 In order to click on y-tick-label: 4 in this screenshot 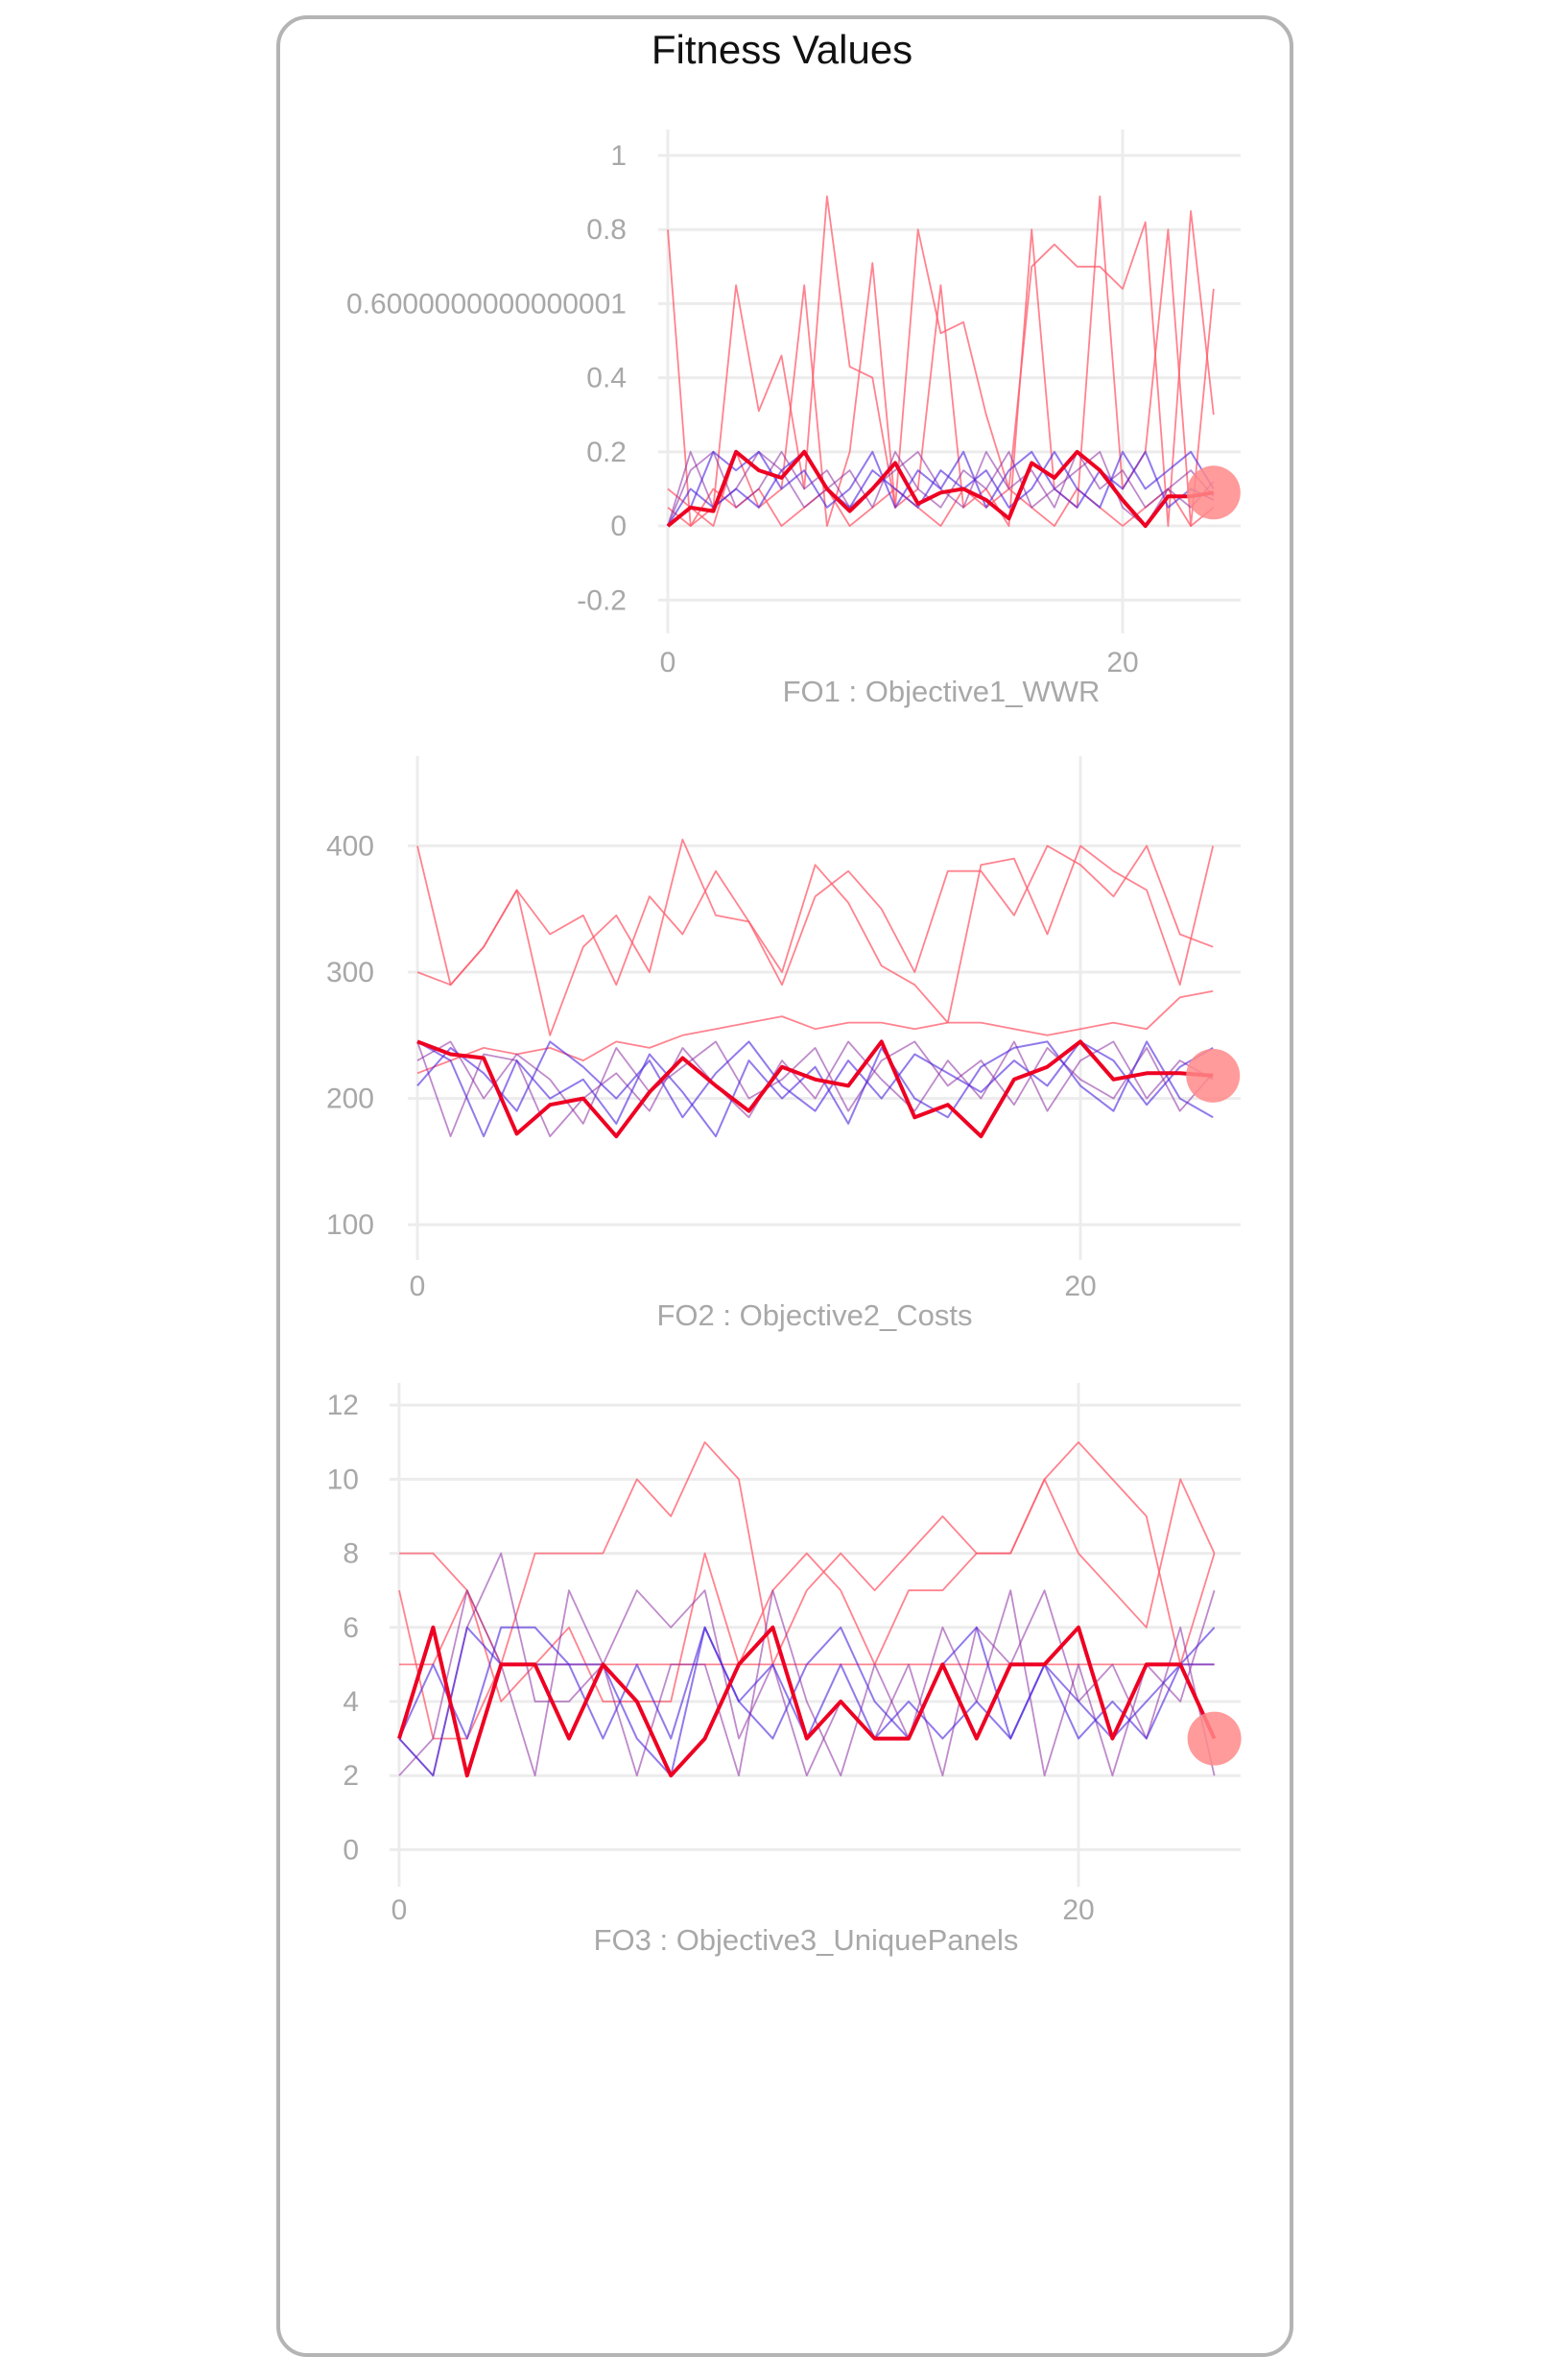, I will do `click(351, 1702)`.